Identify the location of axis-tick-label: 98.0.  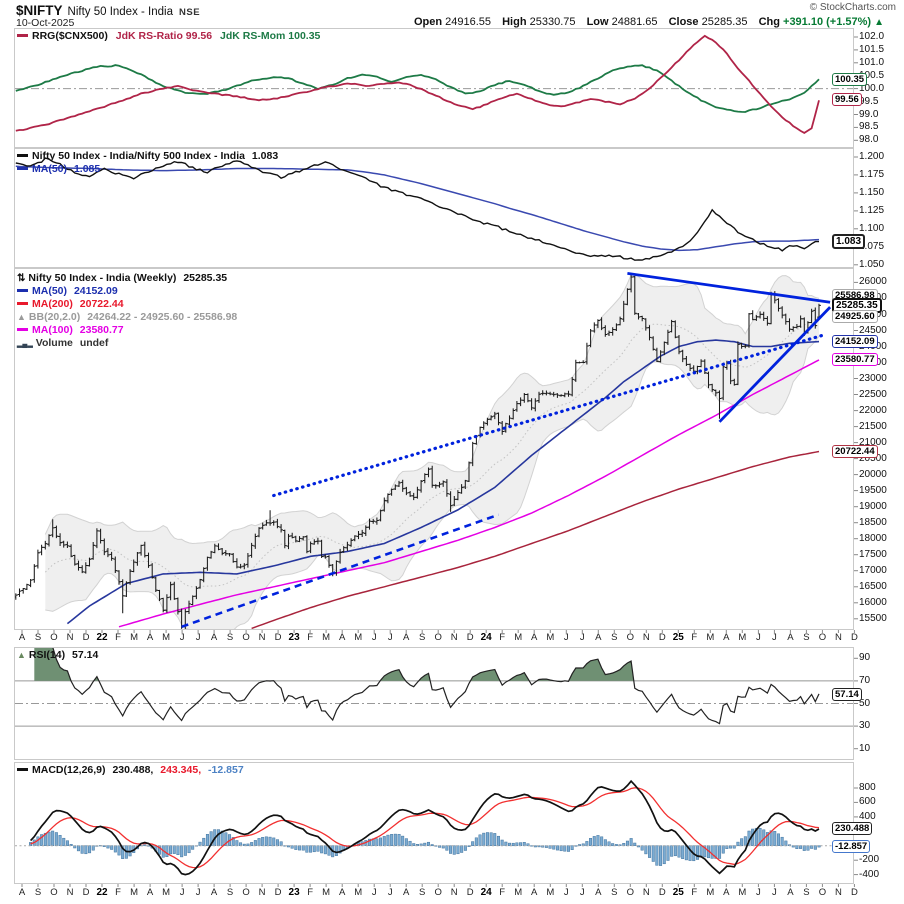
(869, 140).